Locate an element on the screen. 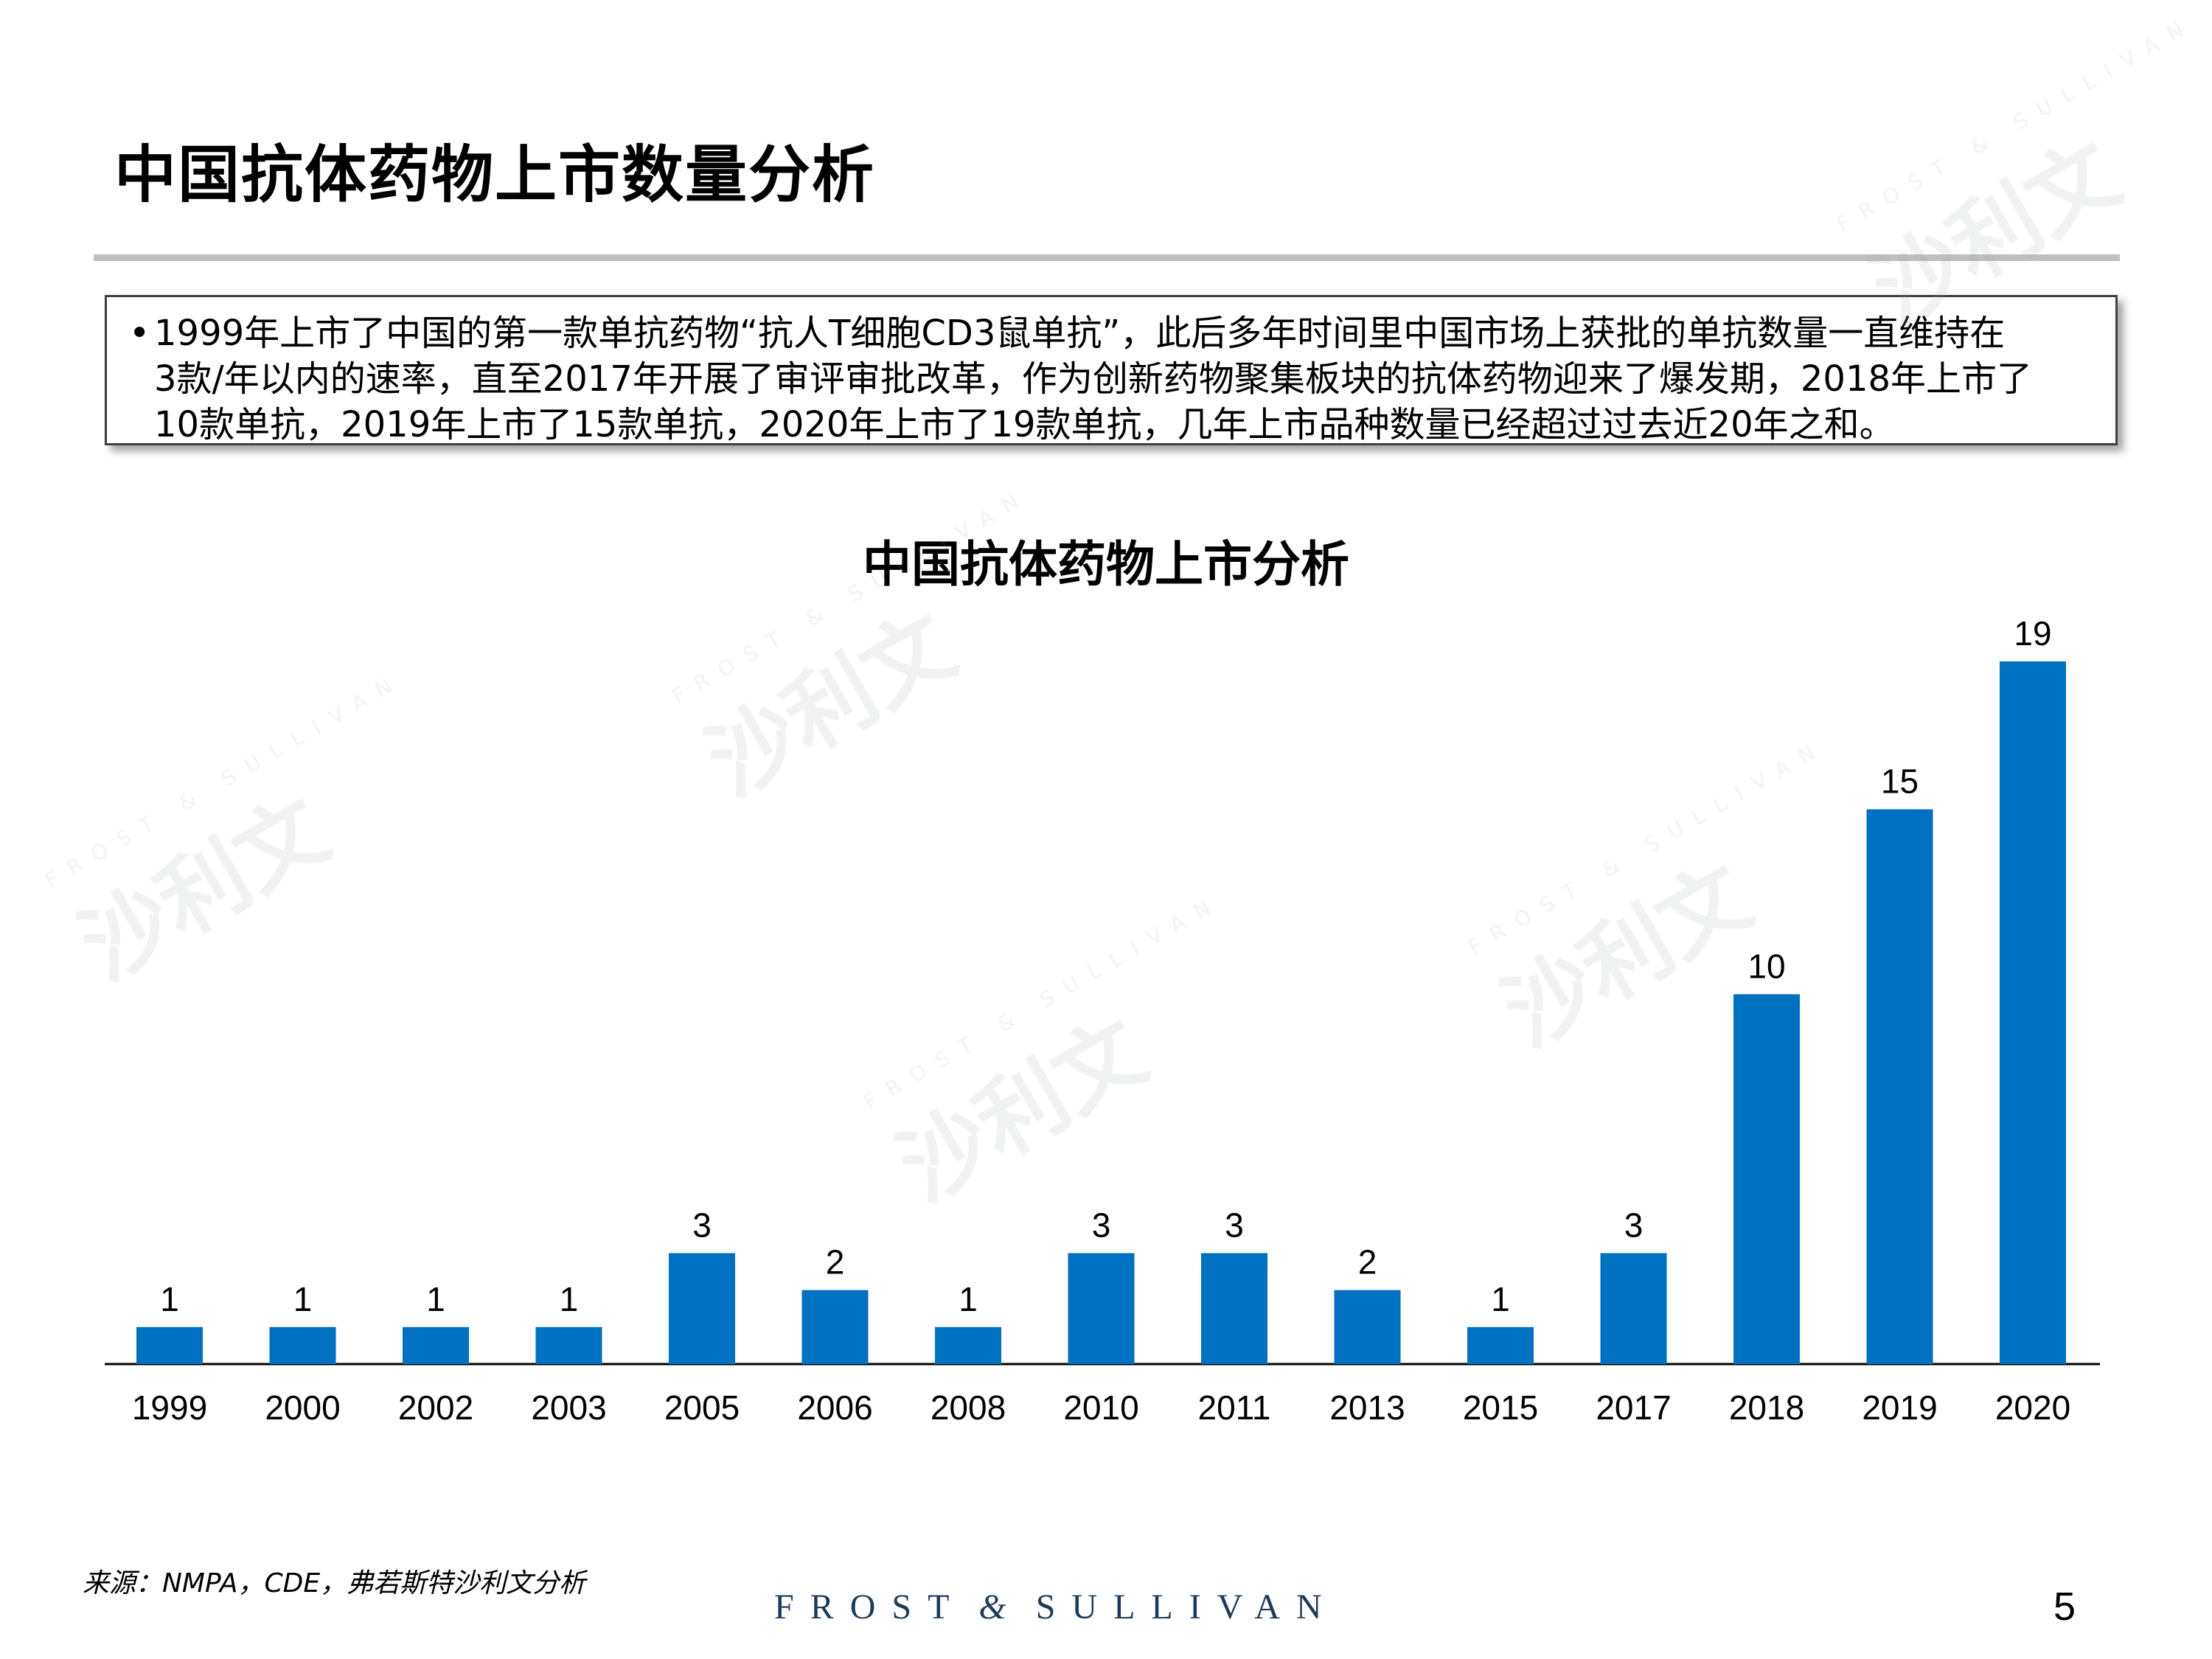  data-label-2005: 3 is located at coordinates (702, 1225).